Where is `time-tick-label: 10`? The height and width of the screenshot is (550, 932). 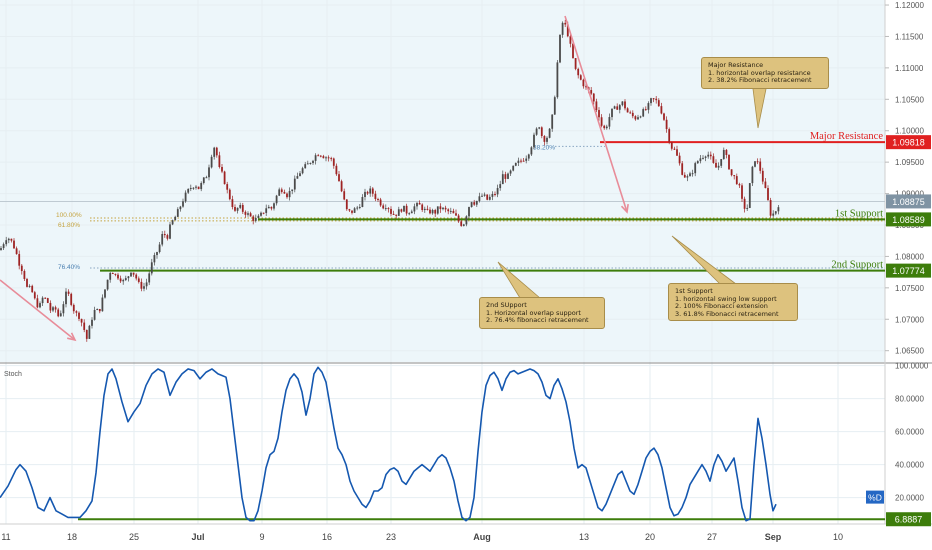
time-tick-label: 10 is located at coordinates (838, 537).